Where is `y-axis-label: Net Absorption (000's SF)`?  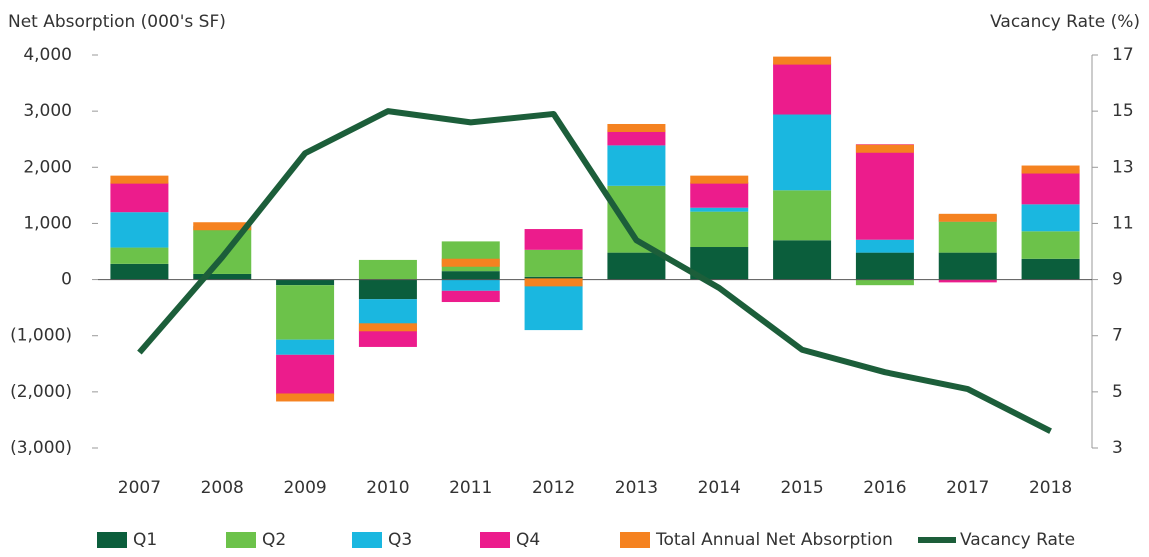
y-axis-label: Net Absorption (000's SF) is located at coordinates (117, 22).